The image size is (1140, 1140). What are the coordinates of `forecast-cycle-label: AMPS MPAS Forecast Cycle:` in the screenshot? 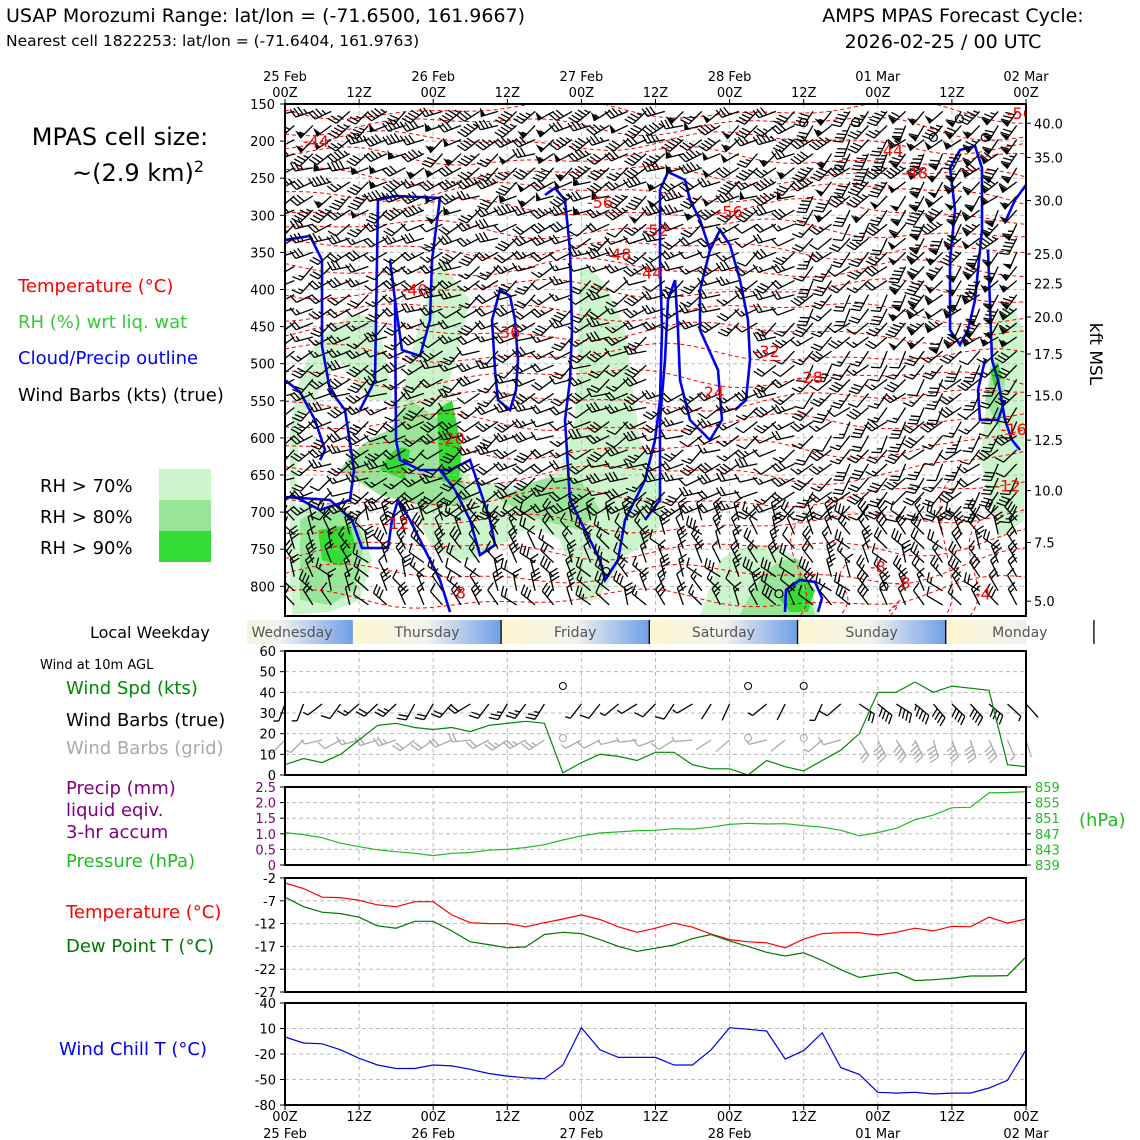 It's located at (952, 16).